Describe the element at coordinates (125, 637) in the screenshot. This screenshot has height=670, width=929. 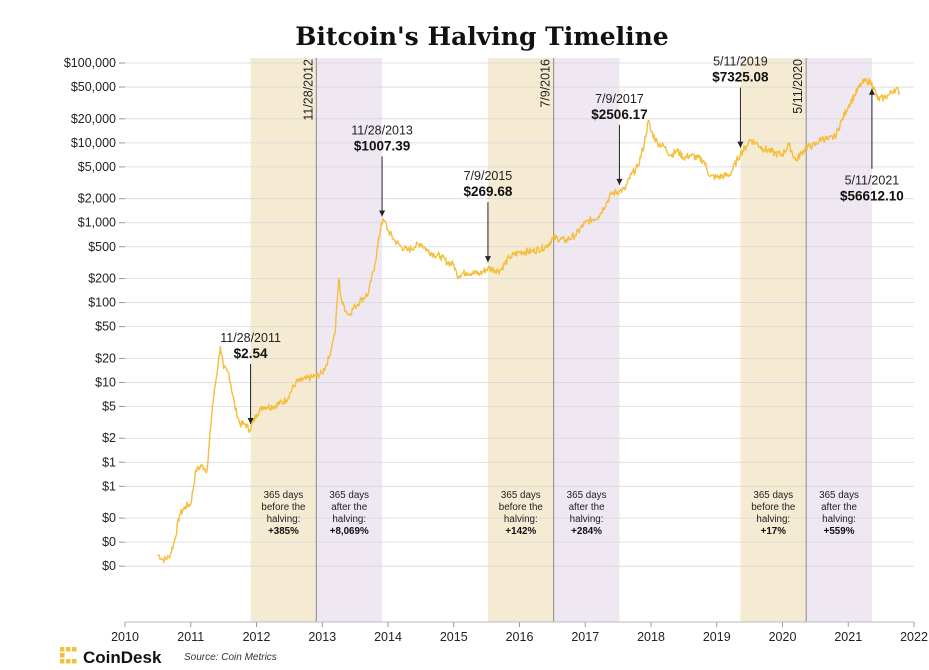
I see `x-tick-label: 2010` at that location.